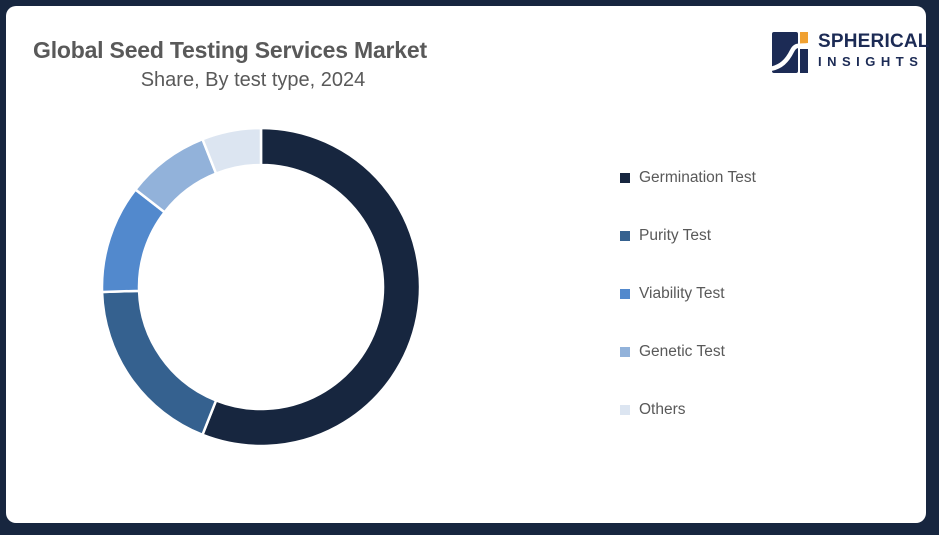 This screenshot has height=535, width=939. Describe the element at coordinates (871, 61) in the screenshot. I see `logo-tagline-text: INSIGHTS` at that location.